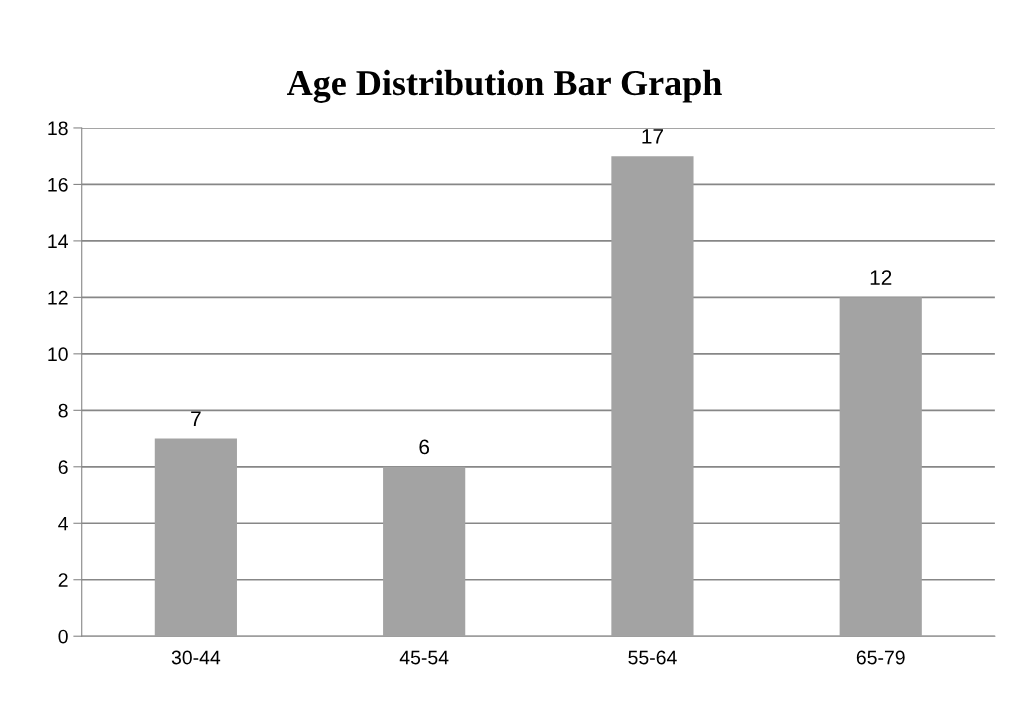  I want to click on x-tick-label: 65-79, so click(880, 657).